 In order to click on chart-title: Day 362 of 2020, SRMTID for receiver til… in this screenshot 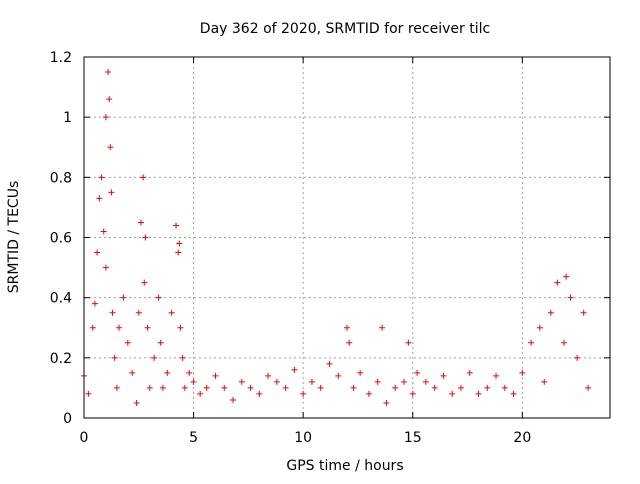, I will do `click(345, 29)`.